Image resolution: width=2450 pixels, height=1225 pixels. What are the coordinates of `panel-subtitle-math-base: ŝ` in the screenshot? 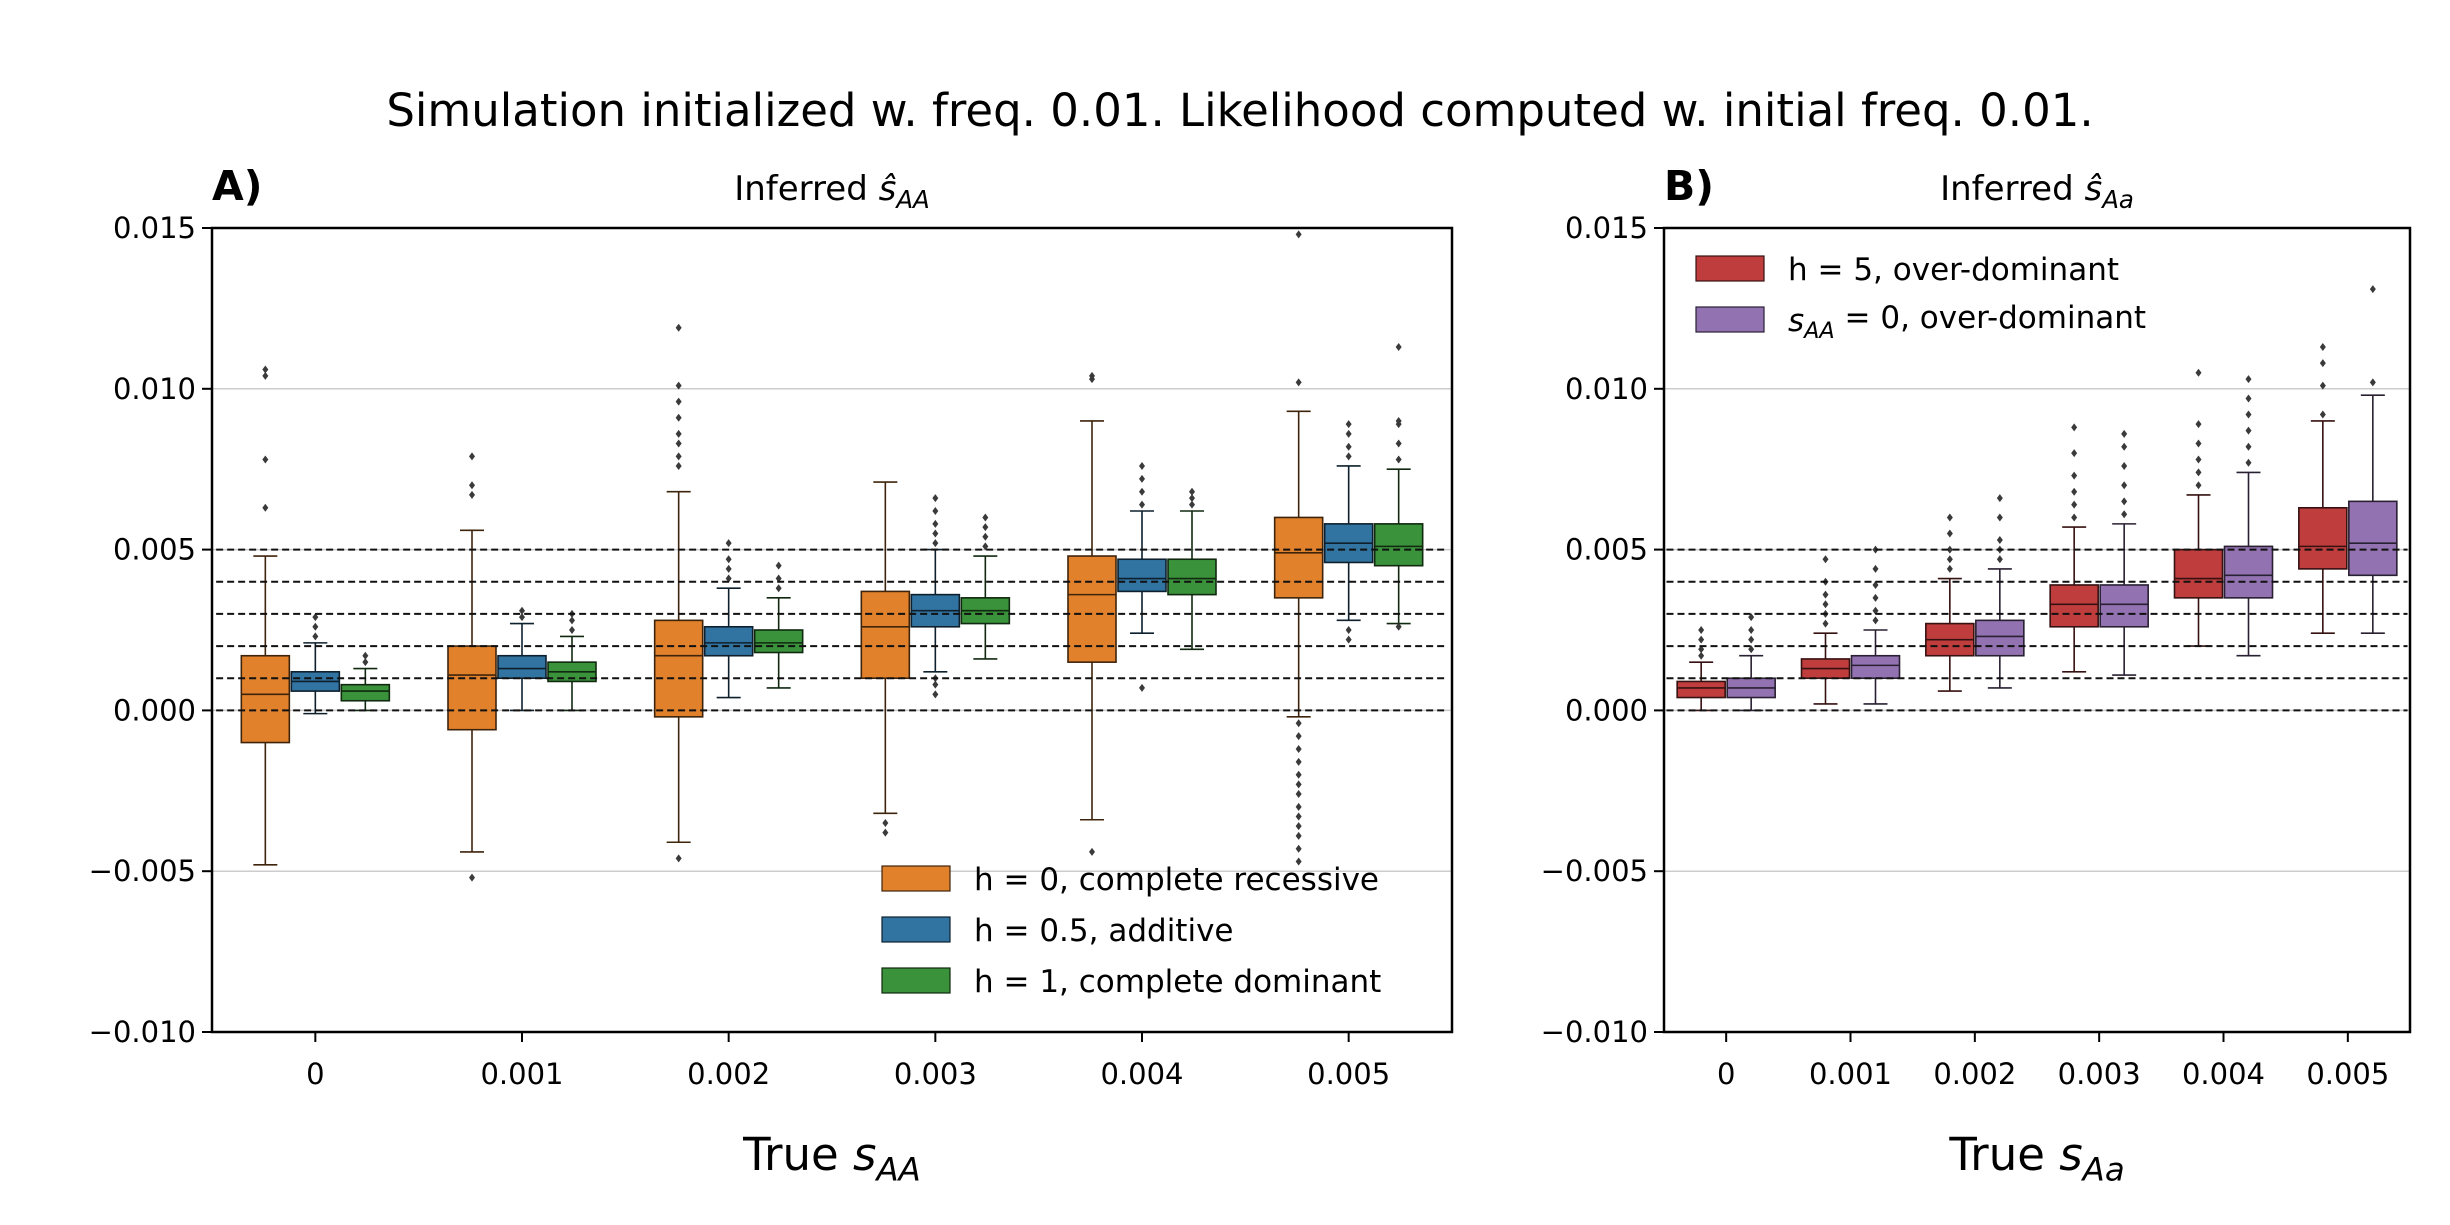 It's located at (2093, 189).